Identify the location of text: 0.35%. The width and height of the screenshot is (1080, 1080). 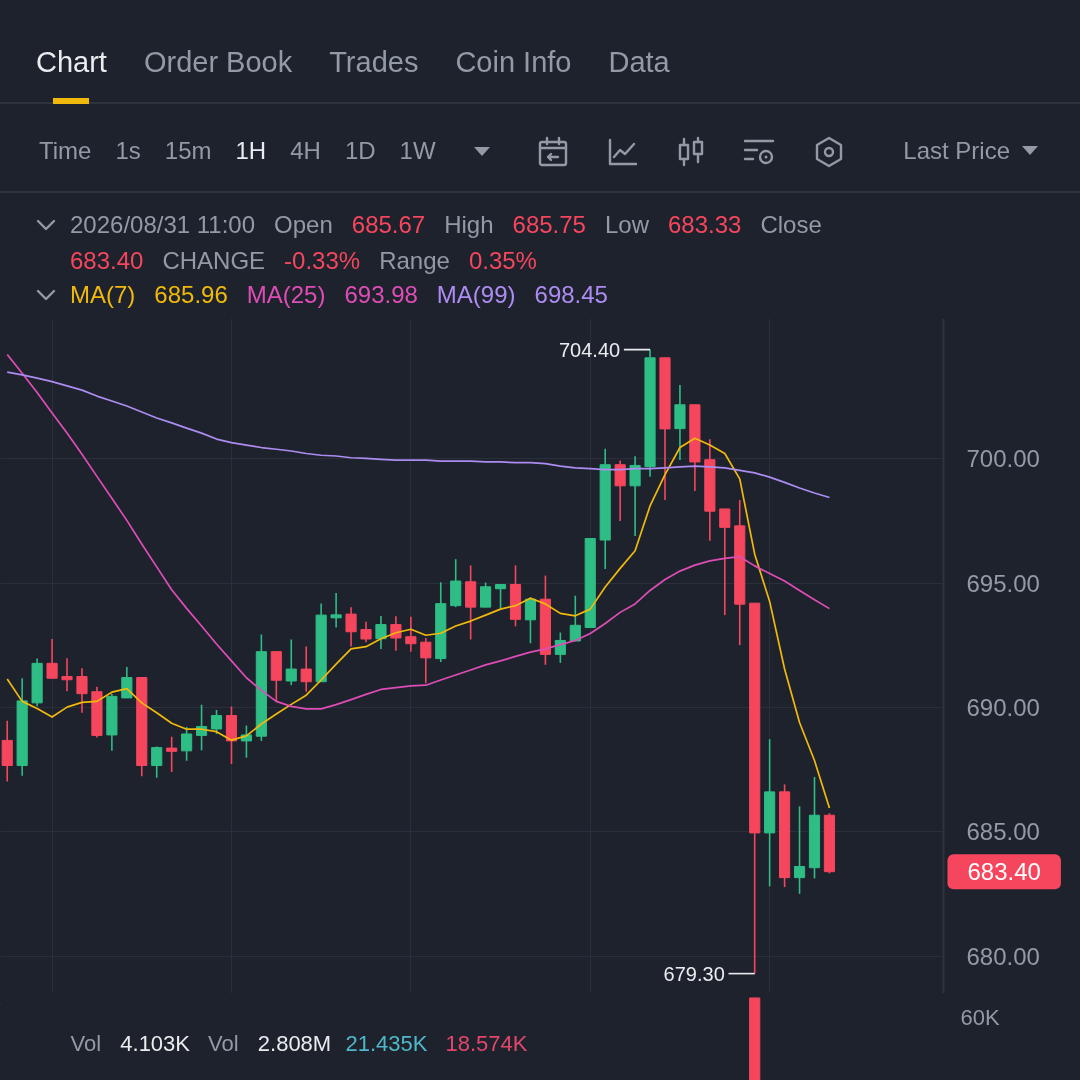
(502, 261).